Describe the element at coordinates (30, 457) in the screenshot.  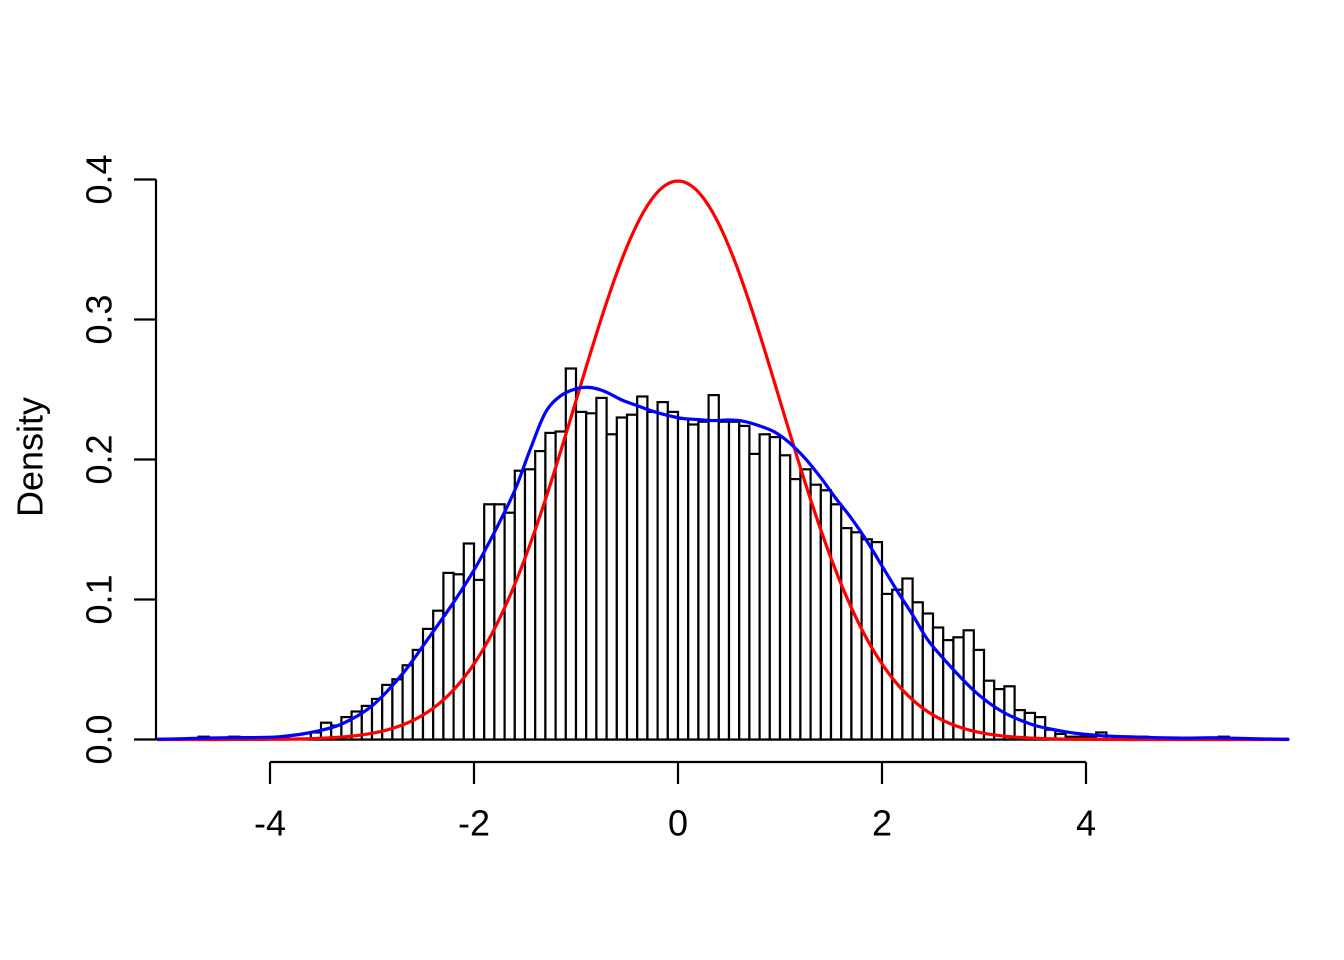
I see `y-axis-title: Density` at that location.